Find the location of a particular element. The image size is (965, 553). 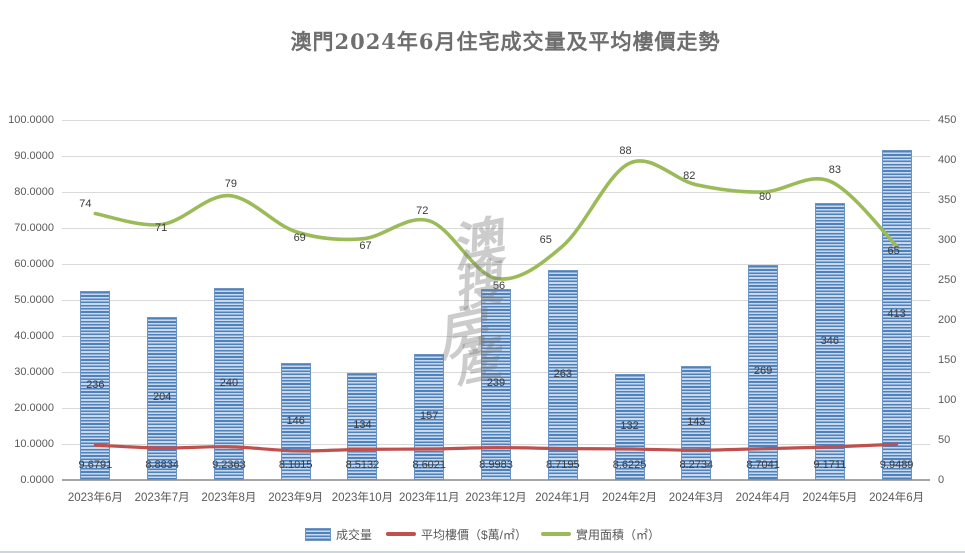

bar-value-label: 157 is located at coordinates (429, 416).